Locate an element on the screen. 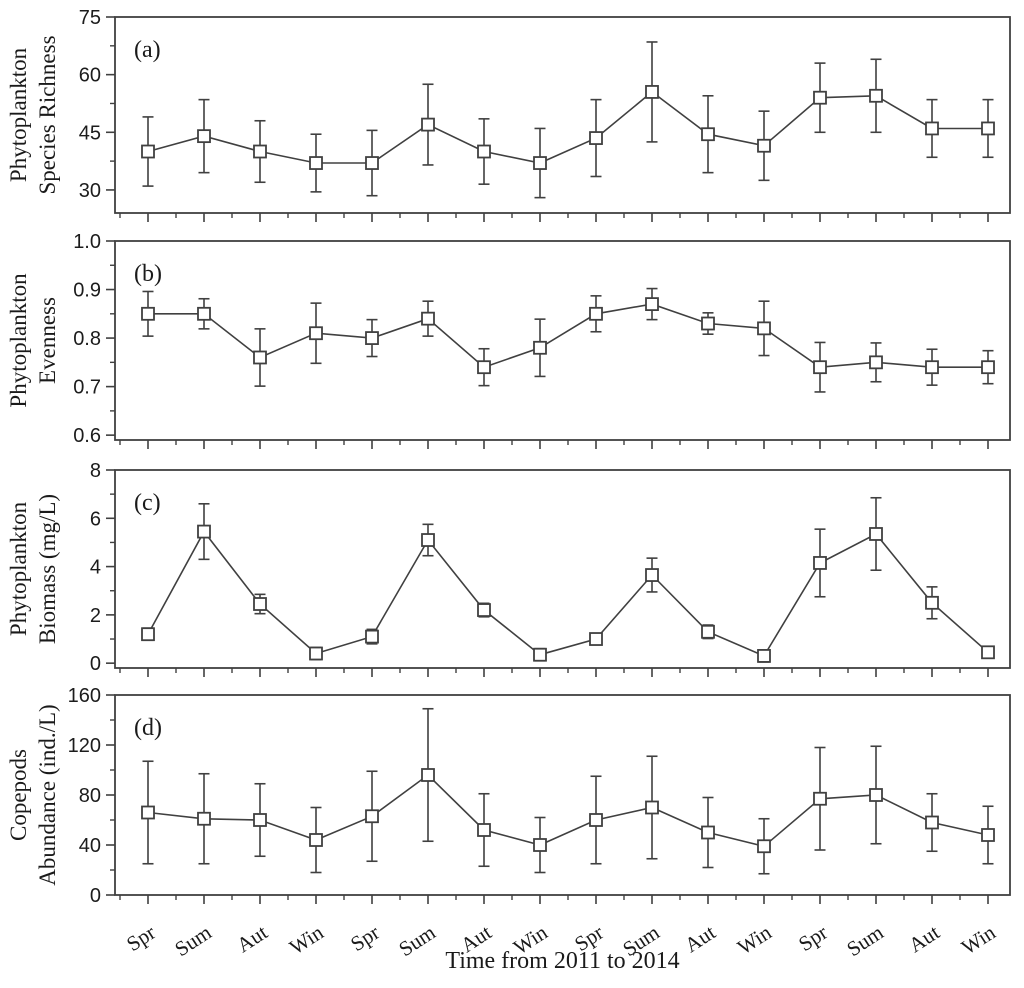 The width and height of the screenshot is (1024, 988). y-tick-label: 120 is located at coordinates (84, 746).